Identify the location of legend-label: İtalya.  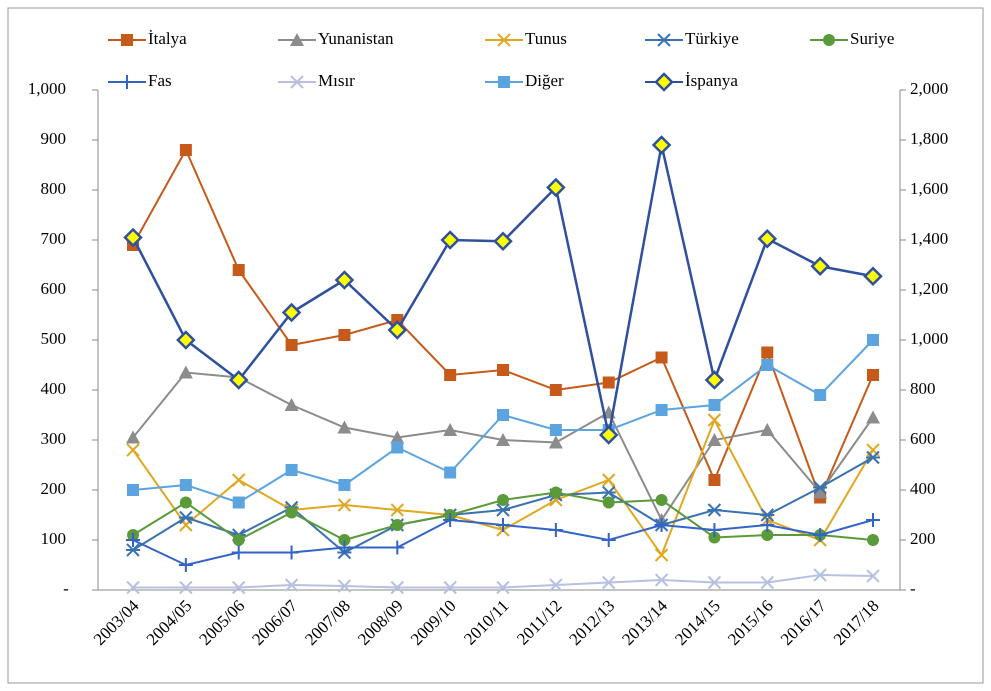
(167, 38).